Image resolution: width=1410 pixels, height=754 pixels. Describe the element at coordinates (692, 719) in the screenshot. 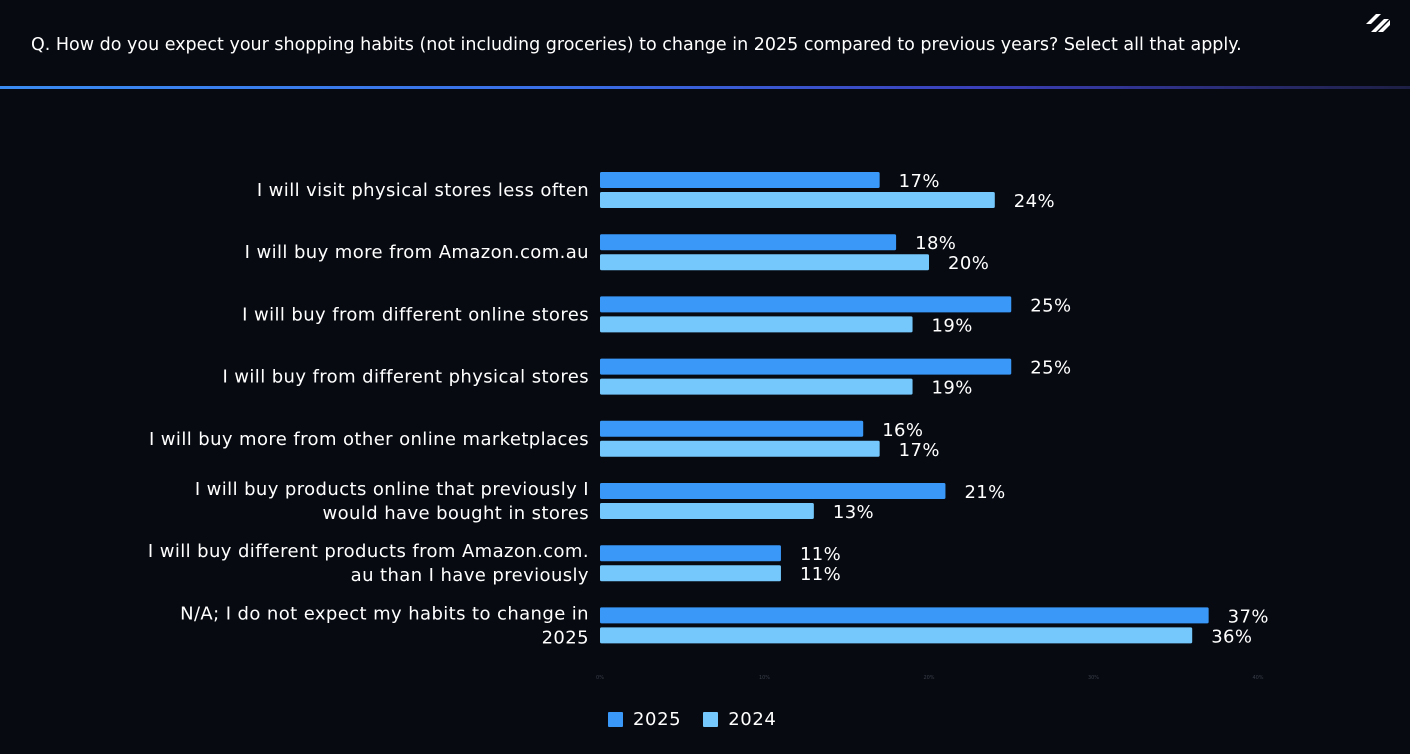

I see `chart-legend: 2025 2024` at that location.